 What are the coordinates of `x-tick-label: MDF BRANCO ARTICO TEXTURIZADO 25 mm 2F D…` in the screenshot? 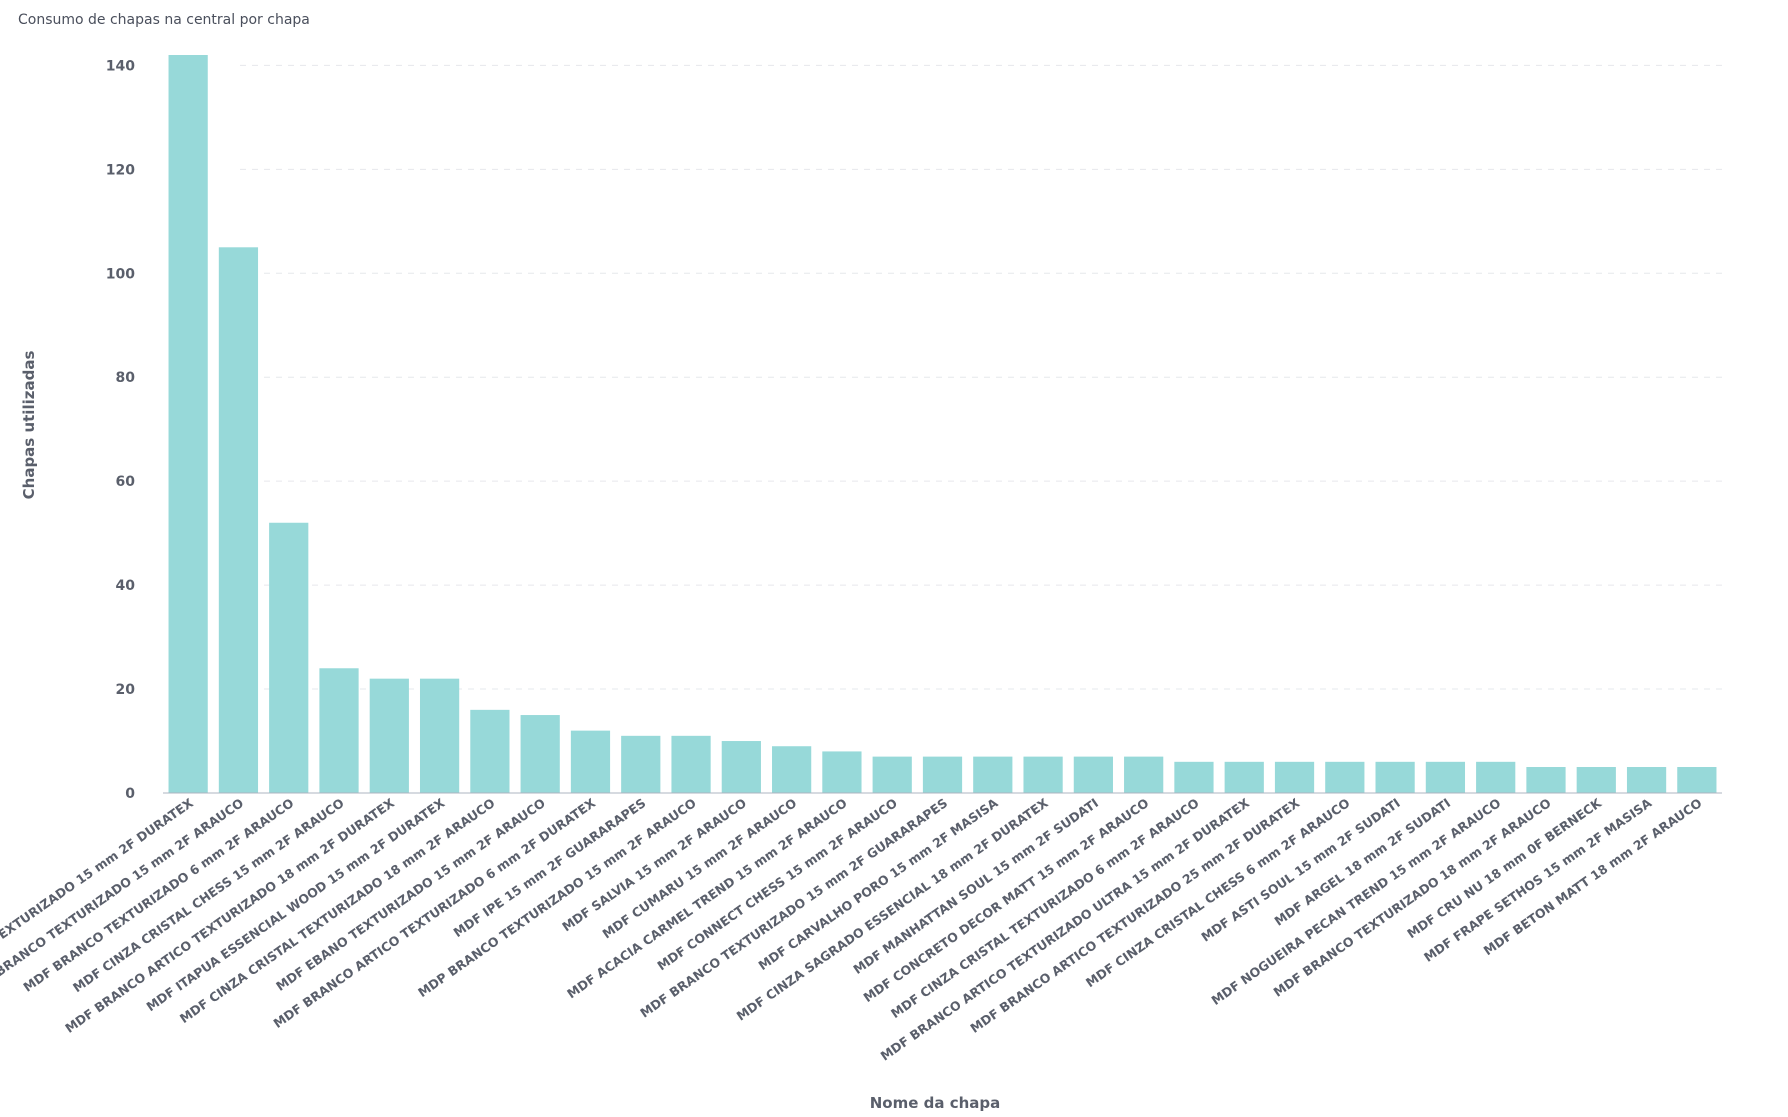 It's located at (1134, 915).